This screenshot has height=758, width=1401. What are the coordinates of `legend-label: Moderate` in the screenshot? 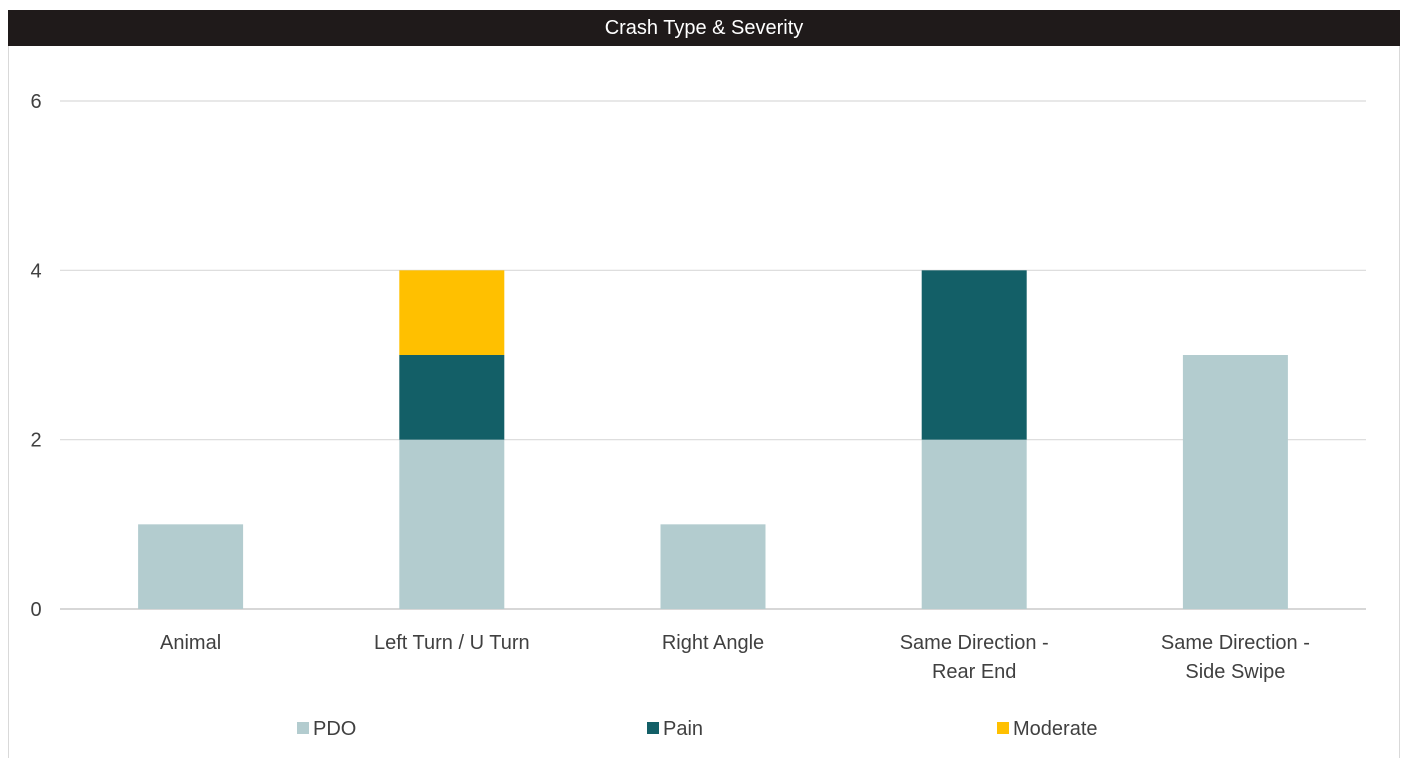 It's located at (1055, 729).